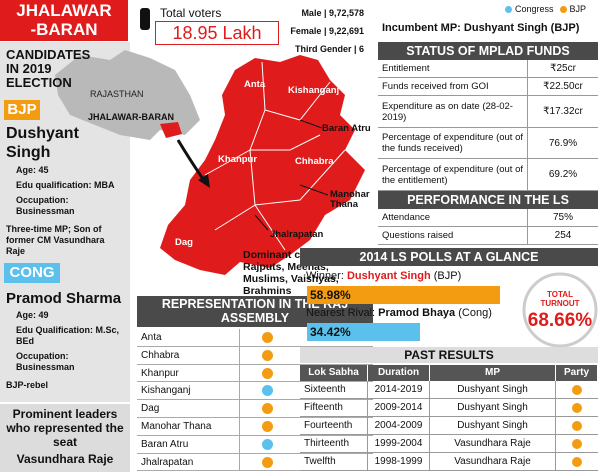  Describe the element at coordinates (32, 315) in the screenshot. I see `detail: Age: 49` at that location.